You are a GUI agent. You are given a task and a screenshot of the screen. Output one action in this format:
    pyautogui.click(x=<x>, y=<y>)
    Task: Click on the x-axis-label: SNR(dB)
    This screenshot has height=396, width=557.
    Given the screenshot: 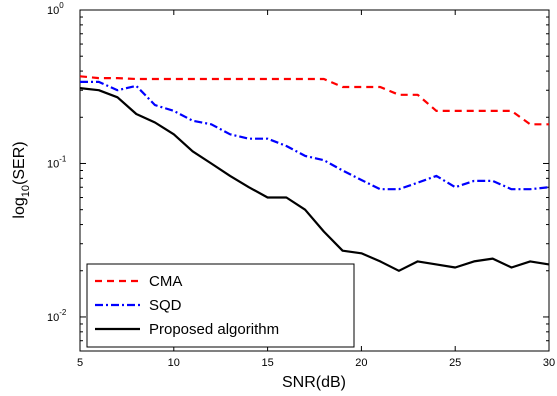 What is the action you would take?
    pyautogui.click(x=314, y=382)
    